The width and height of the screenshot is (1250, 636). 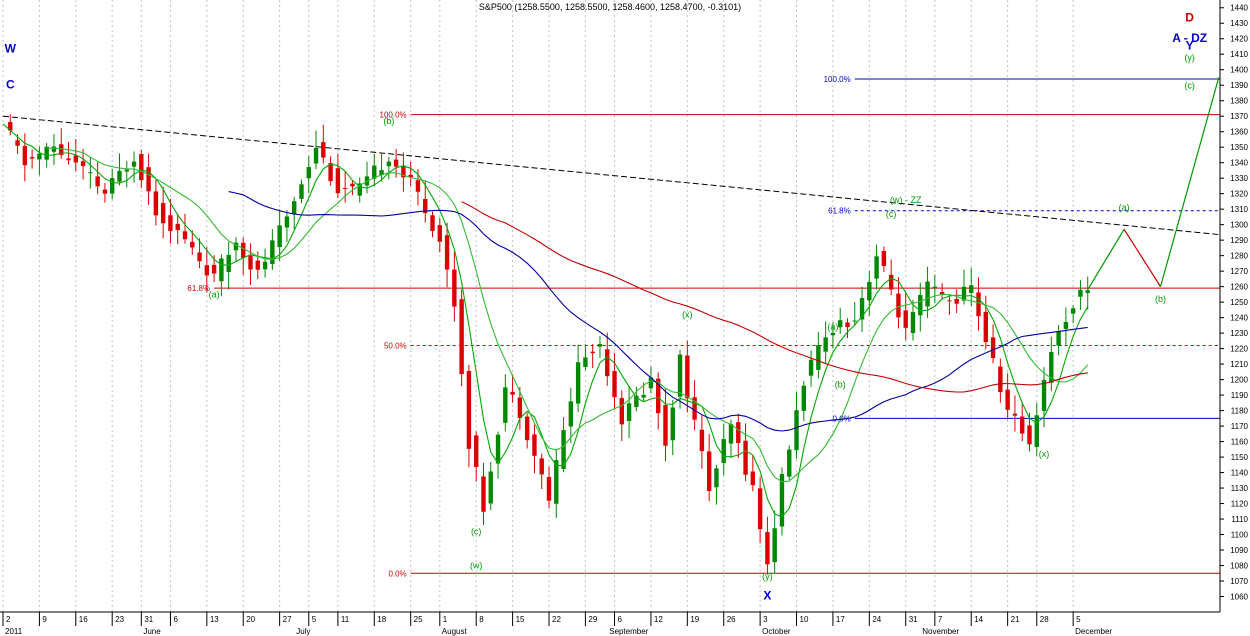 What do you see at coordinates (1239, 101) in the screenshot?
I see `y-tick-label: 1380` at bounding box center [1239, 101].